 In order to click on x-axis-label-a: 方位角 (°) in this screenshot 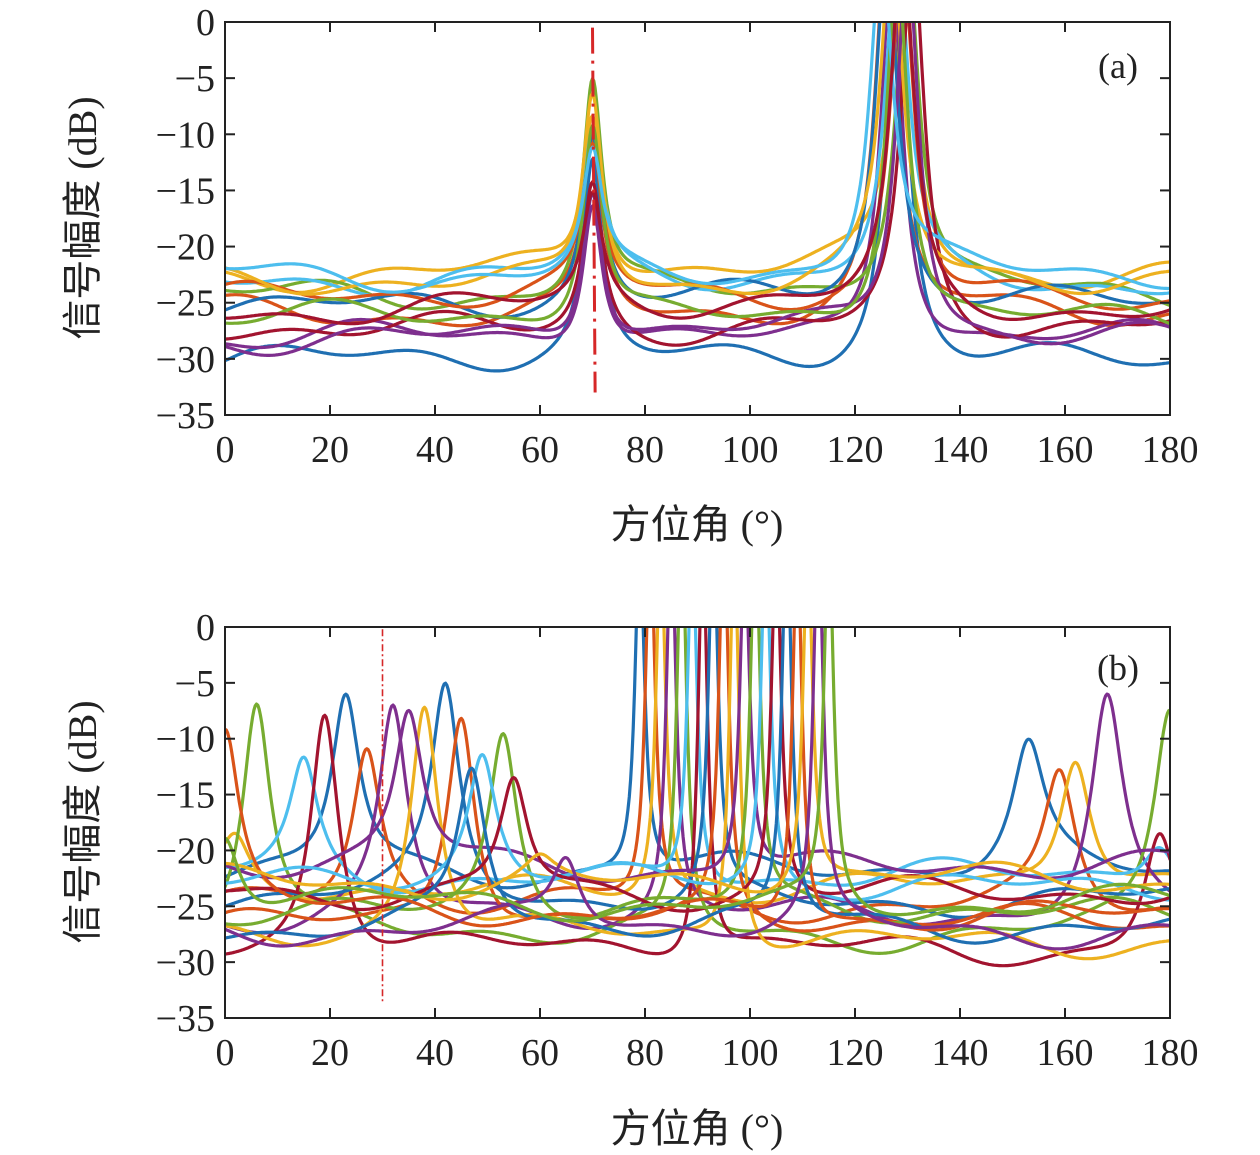, I will do `click(697, 524)`.